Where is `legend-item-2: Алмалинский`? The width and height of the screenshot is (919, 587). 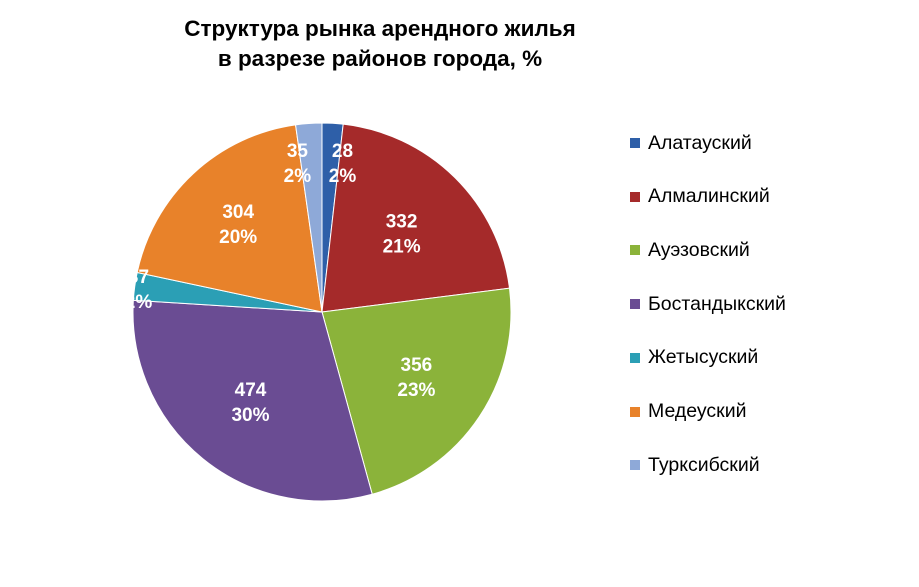 legend-item-2: Алмалинский is located at coordinates (700, 197).